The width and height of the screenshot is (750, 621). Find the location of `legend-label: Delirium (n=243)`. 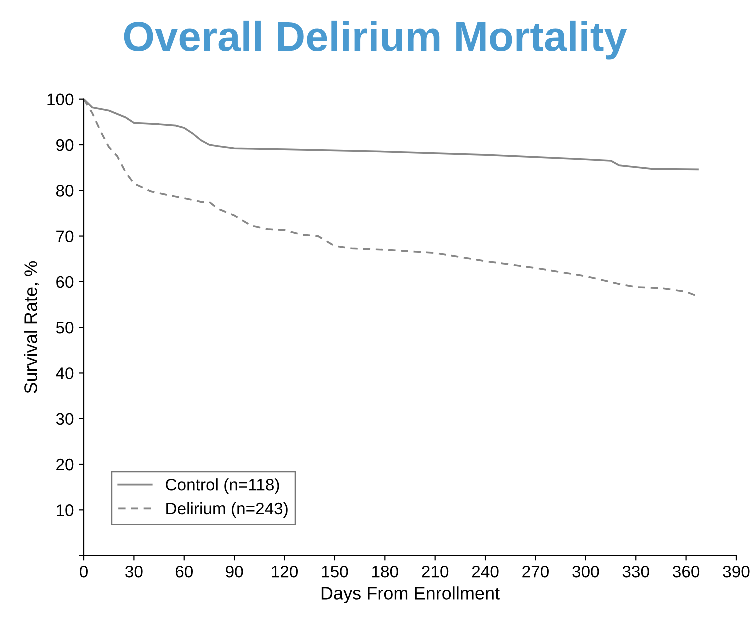

legend-label: Delirium (n=243) is located at coordinates (227, 510).